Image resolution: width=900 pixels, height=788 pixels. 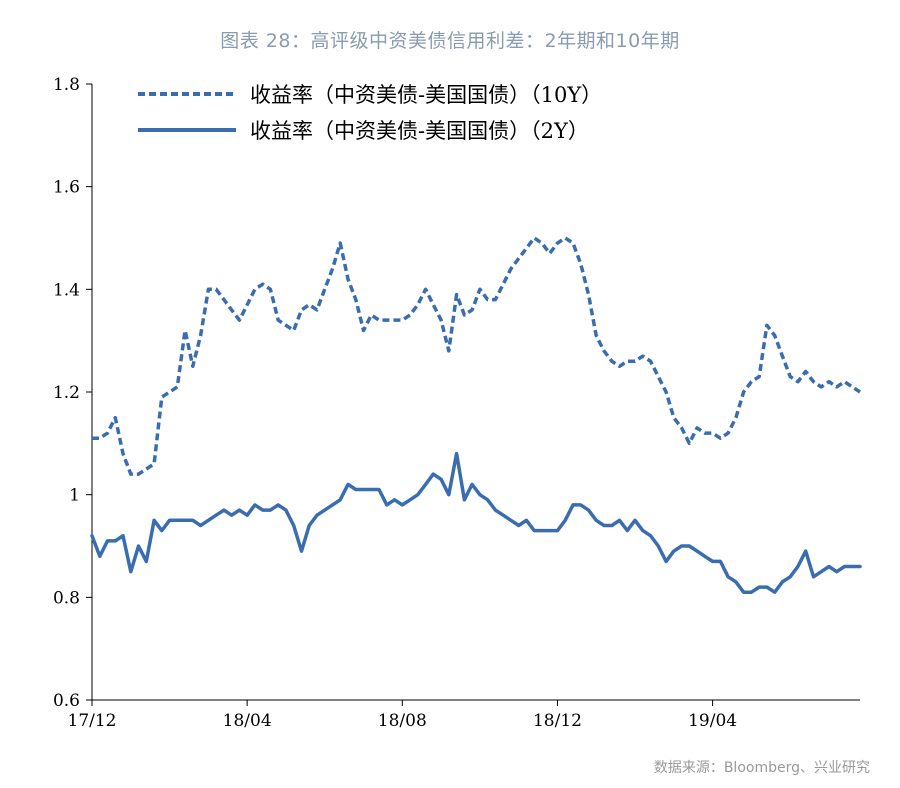 What do you see at coordinates (712, 721) in the screenshot?
I see `x-tick-label: 19/04` at bounding box center [712, 721].